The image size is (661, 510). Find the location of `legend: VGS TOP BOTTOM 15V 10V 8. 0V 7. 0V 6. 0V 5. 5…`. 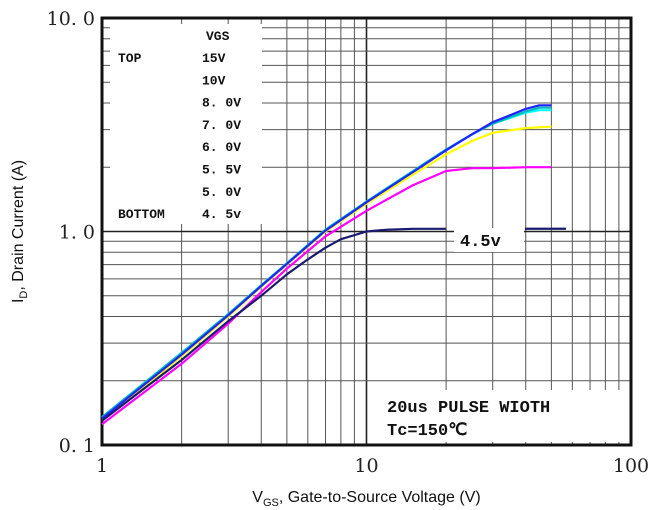

legend: VGS TOP BOTTOM 15V 10V 8. 0V 7. 0V 6. 0V 5. 5… is located at coordinates (186, 124).